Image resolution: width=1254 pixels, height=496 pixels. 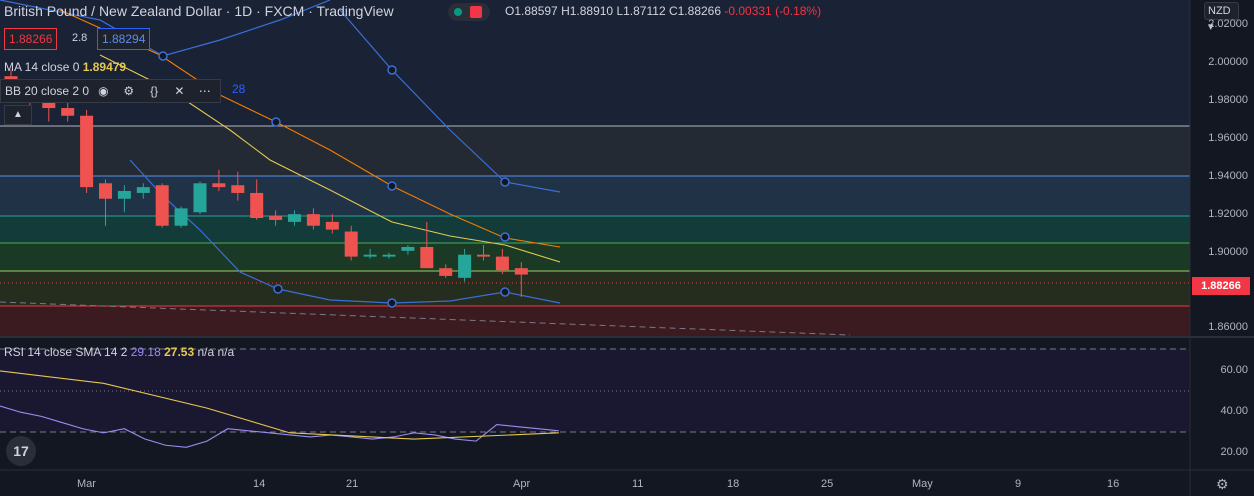 What do you see at coordinates (476, 12) in the screenshot?
I see `status-bar-icon` at bounding box center [476, 12].